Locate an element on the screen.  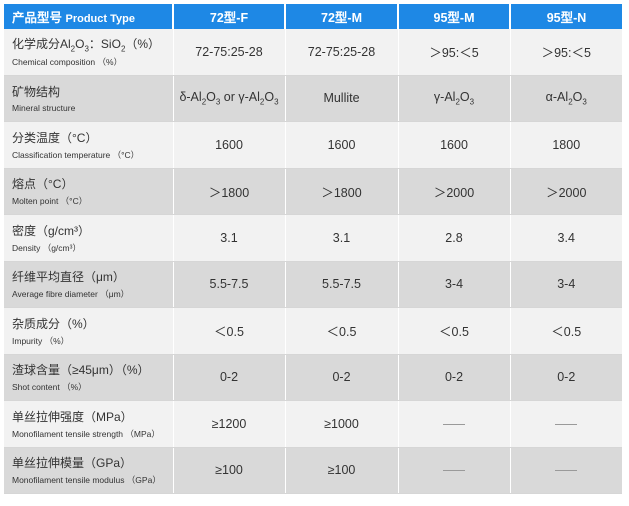
property-name-zh: 纤维平均直径（μm） is located at coordinates (68, 277).